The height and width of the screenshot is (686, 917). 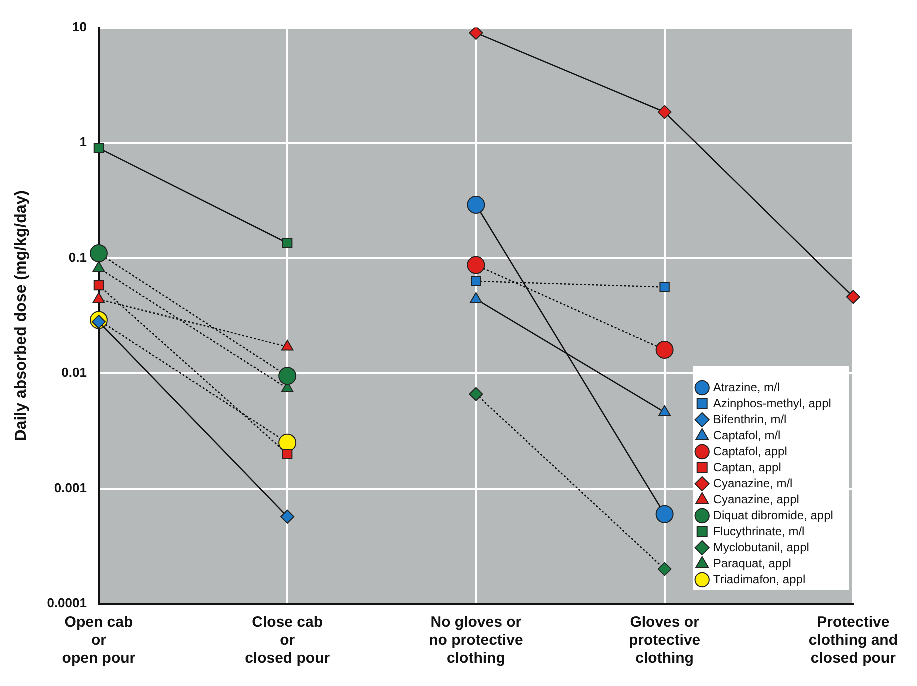 What do you see at coordinates (853, 641) in the screenshot?
I see `x-tick-label: Protective clothing and closed pour` at bounding box center [853, 641].